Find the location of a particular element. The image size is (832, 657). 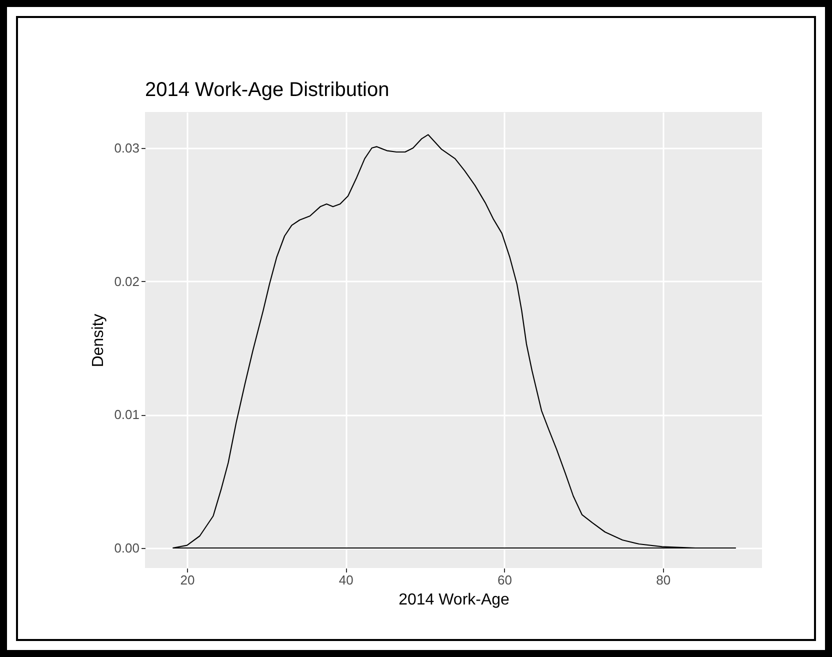

x-tick-label: 20 is located at coordinates (187, 580).